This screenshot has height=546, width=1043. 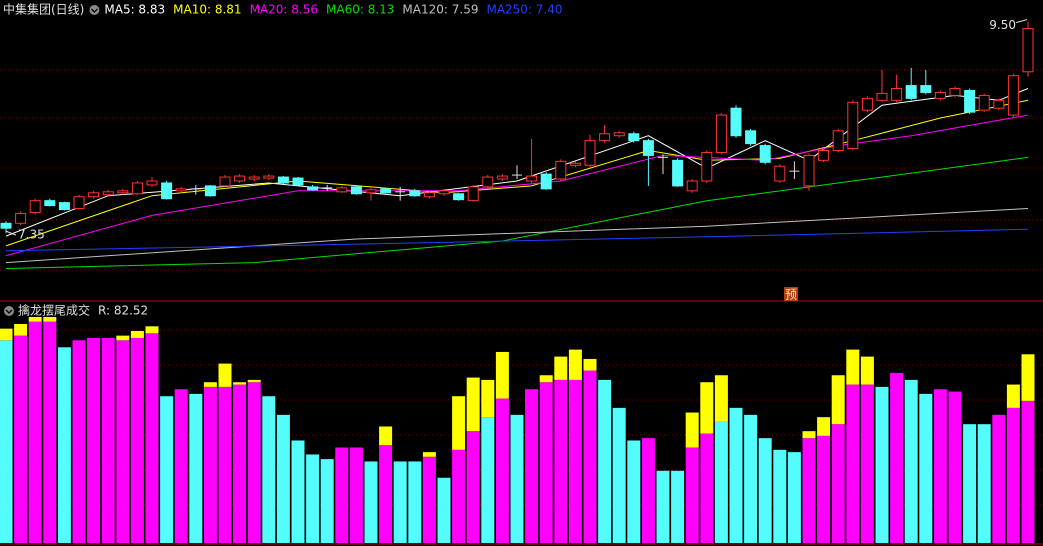 I want to click on menu-icon, so click(x=9, y=311).